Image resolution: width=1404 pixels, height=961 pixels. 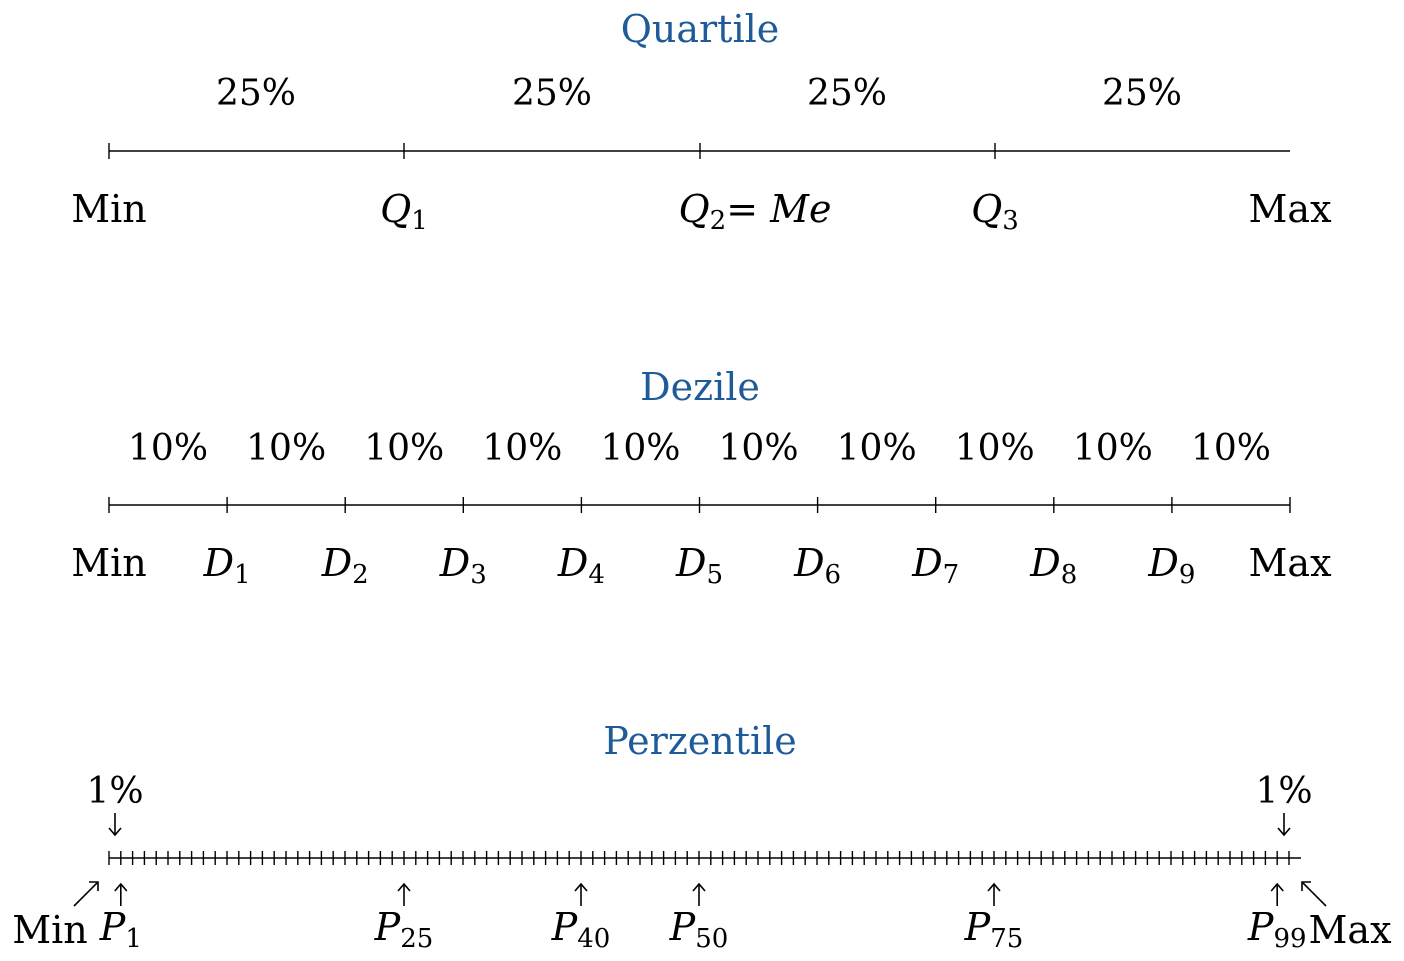 What do you see at coordinates (121, 894) in the screenshot?
I see `up-arrow-p1` at bounding box center [121, 894].